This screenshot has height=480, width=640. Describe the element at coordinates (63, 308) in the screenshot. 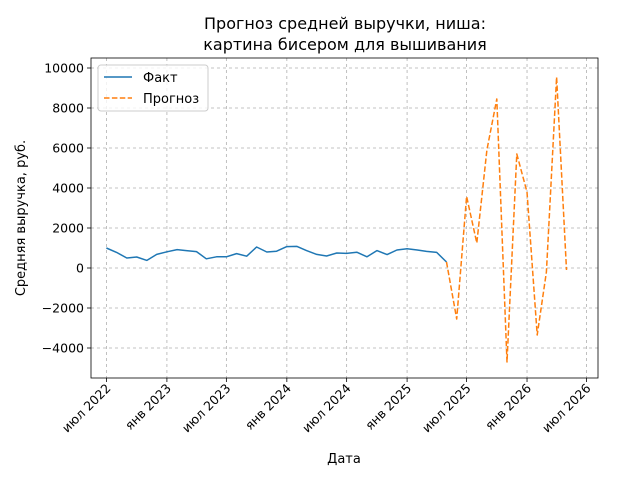

I see `y-tick-label: −2000` at that location.